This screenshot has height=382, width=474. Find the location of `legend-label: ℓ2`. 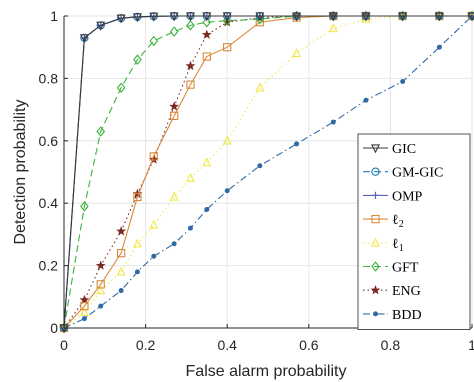

legend-label: ℓ2 is located at coordinates (398, 221).